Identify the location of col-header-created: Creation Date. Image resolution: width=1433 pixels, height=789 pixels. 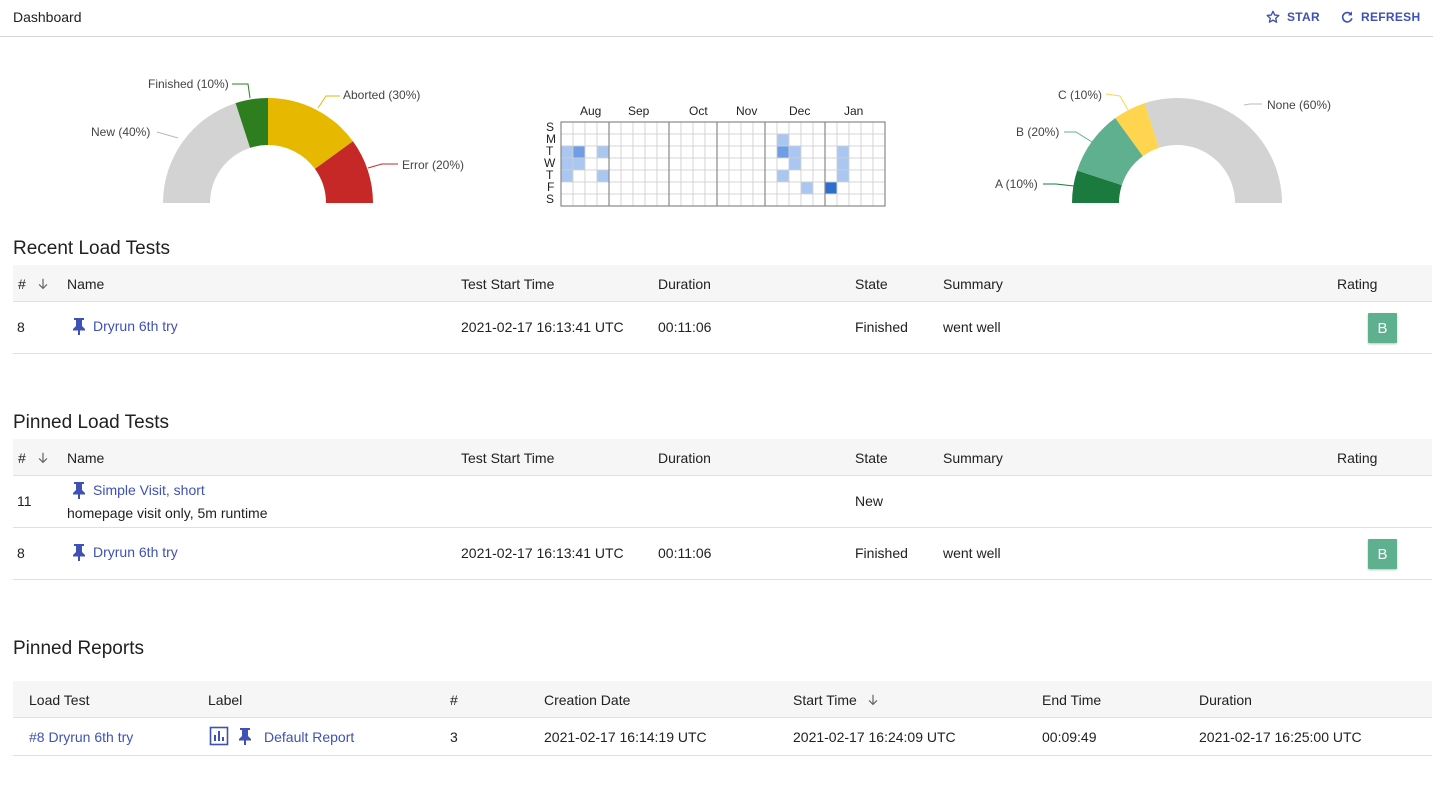
(587, 700).